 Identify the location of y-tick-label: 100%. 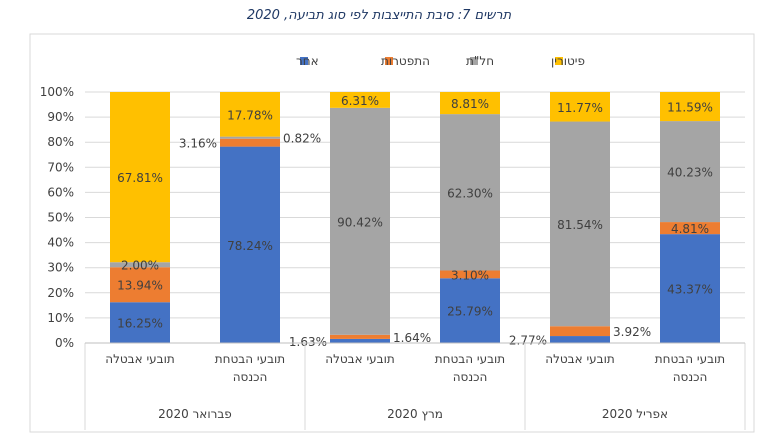
(57, 92).